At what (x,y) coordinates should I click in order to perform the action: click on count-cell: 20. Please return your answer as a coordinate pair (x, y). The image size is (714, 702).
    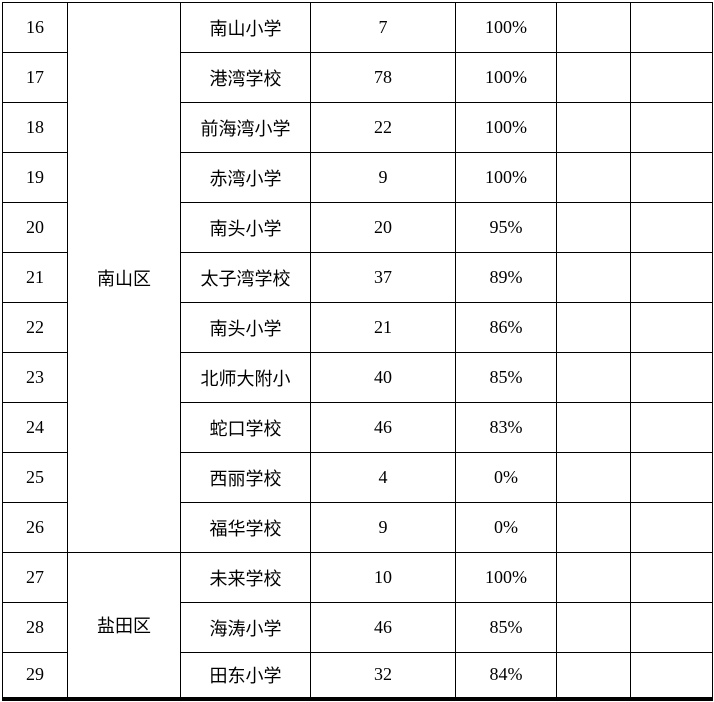
    Looking at the image, I should click on (383, 227).